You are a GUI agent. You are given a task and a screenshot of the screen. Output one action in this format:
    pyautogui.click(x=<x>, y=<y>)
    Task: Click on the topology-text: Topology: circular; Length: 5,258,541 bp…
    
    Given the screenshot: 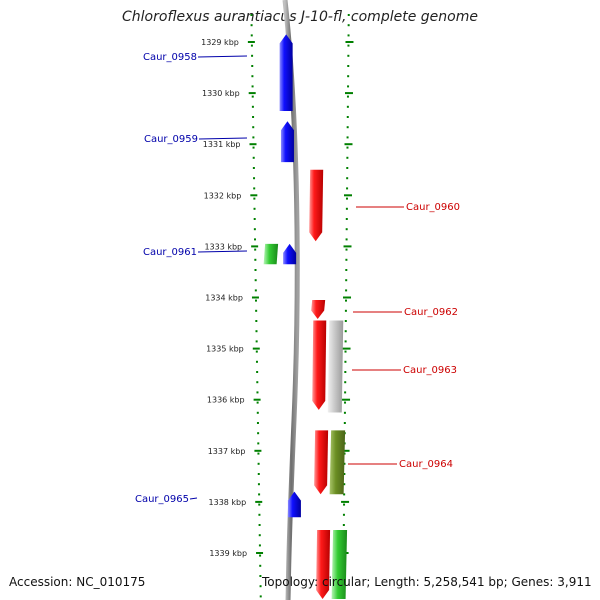 What is the action you would take?
    pyautogui.click(x=427, y=582)
    